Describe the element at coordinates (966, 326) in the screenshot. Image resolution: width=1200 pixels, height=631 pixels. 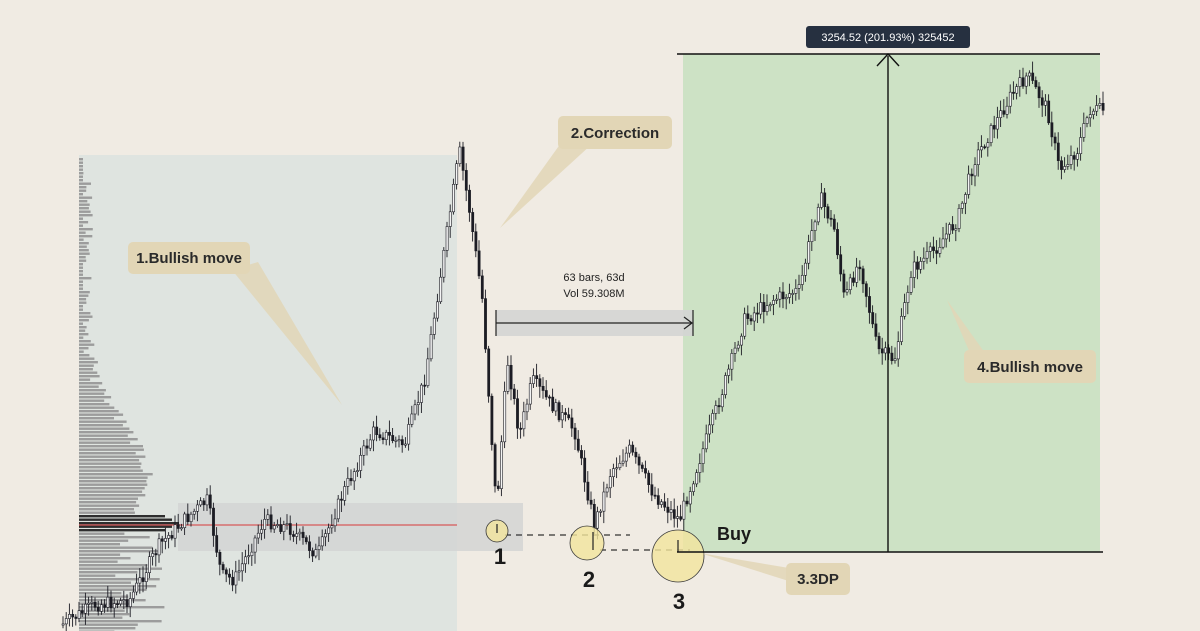
I see `bullish-move-4-pointer` at that location.